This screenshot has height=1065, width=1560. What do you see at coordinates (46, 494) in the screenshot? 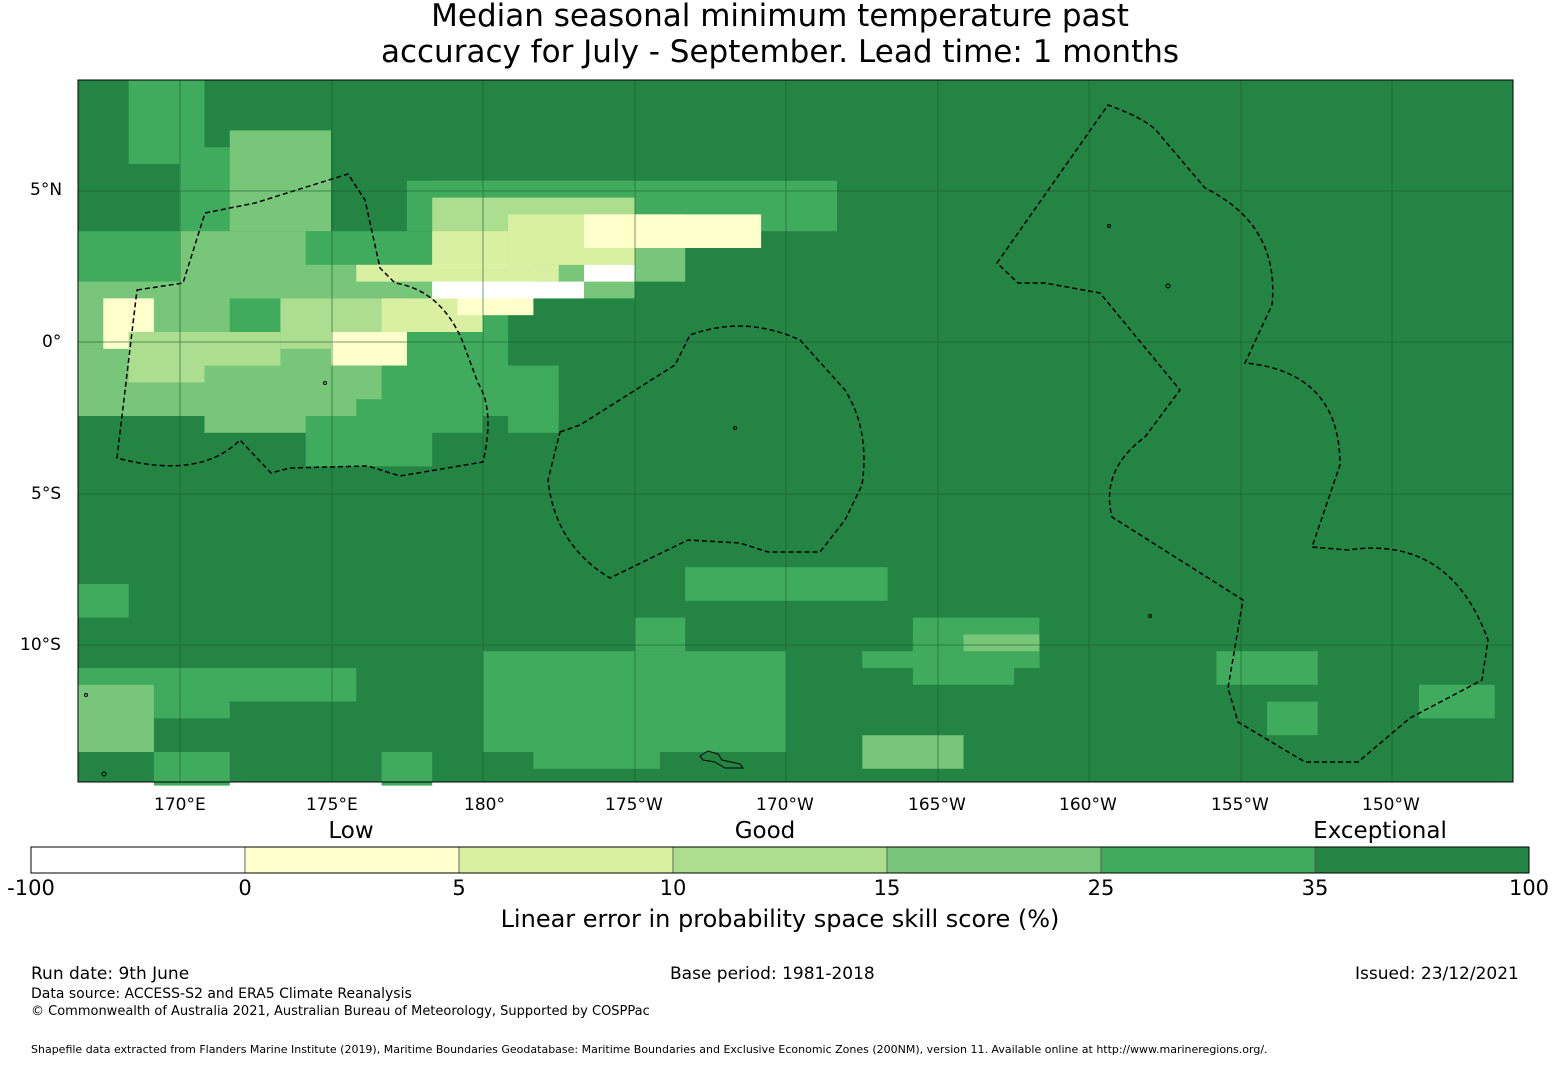
I see `lat-label-5s: 5°S` at bounding box center [46, 494].